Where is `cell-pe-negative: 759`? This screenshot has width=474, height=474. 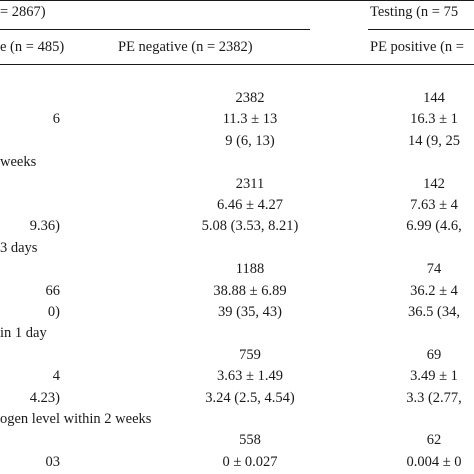 cell-pe-negative: 759 is located at coordinates (250, 355).